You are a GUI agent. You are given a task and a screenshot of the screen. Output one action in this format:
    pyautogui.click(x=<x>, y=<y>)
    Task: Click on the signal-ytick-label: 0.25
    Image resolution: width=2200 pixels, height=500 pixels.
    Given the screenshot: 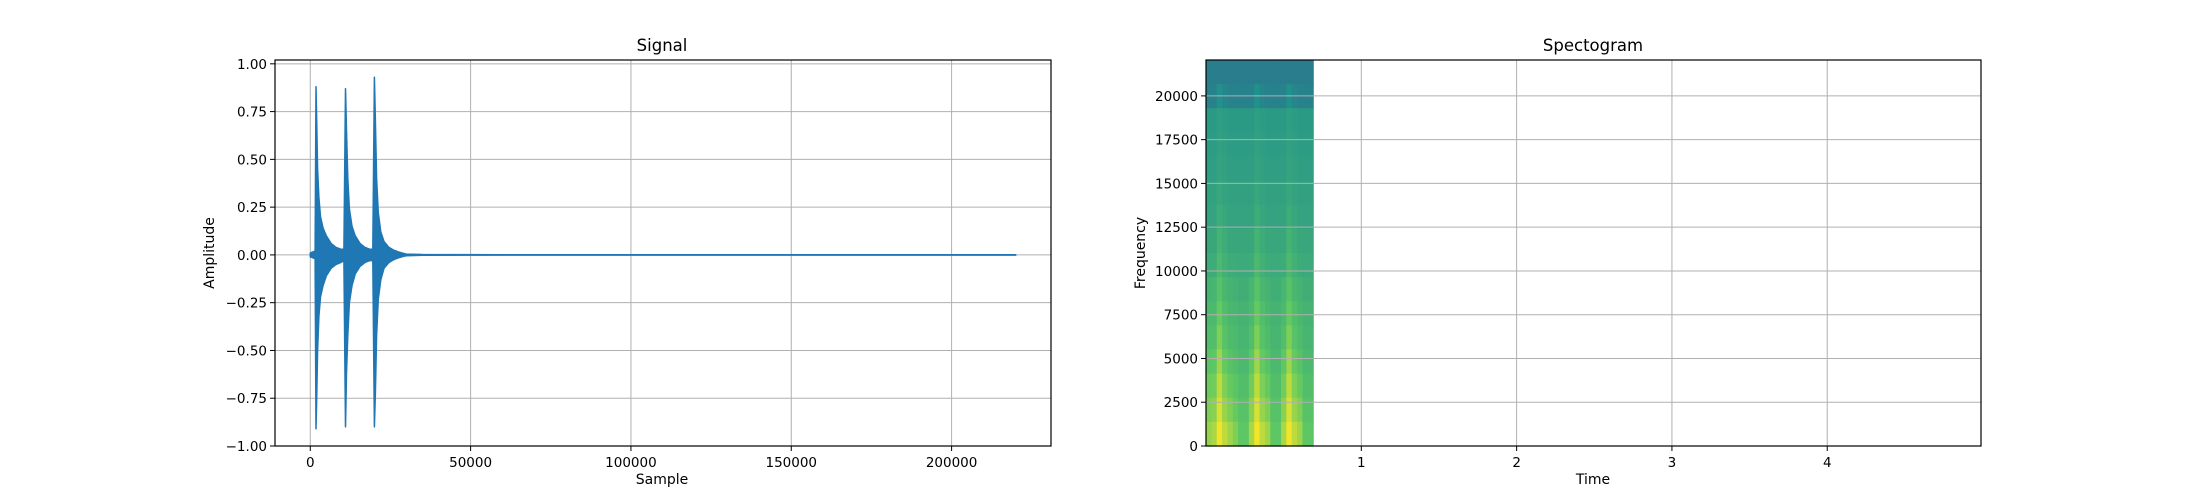 What is the action you would take?
    pyautogui.click(x=252, y=208)
    